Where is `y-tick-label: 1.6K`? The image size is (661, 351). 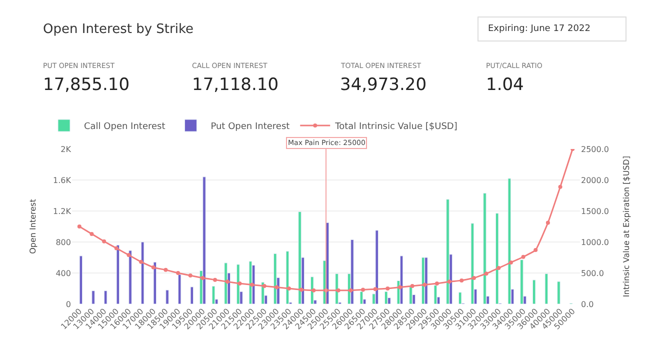
y-tick-label: 1.6K is located at coordinates (62, 180).